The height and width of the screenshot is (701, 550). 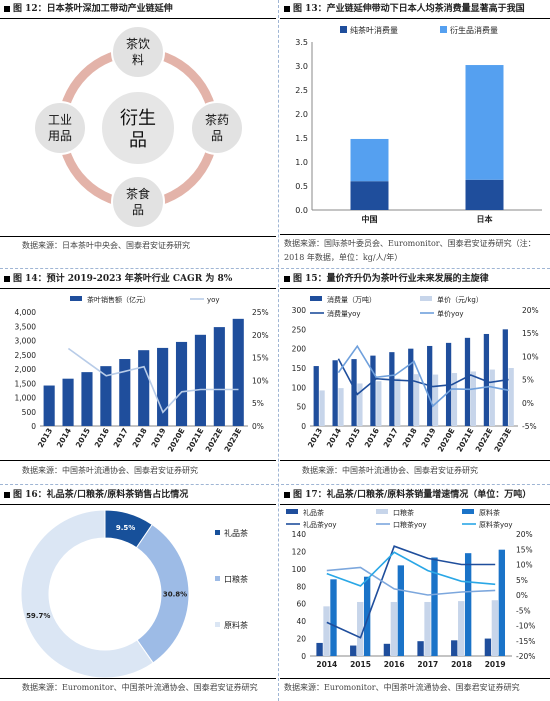 I want to click on figure-17-title: 图 17：礼品茶/口粮茶/原料茶销量增速情况（单位：万吨）, so click(x=407, y=495).